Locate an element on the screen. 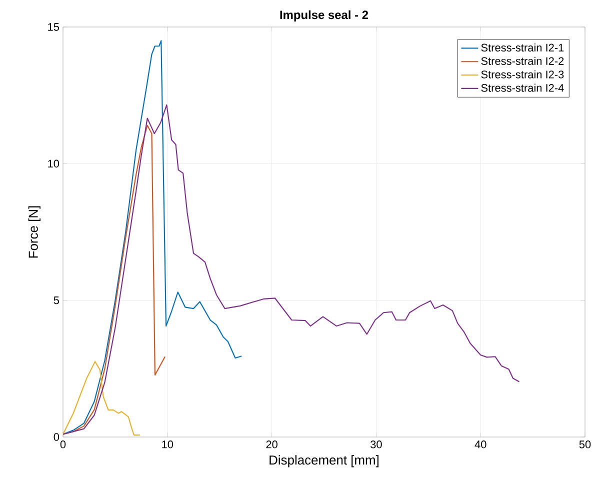  x-tick-label: 50 is located at coordinates (585, 444).